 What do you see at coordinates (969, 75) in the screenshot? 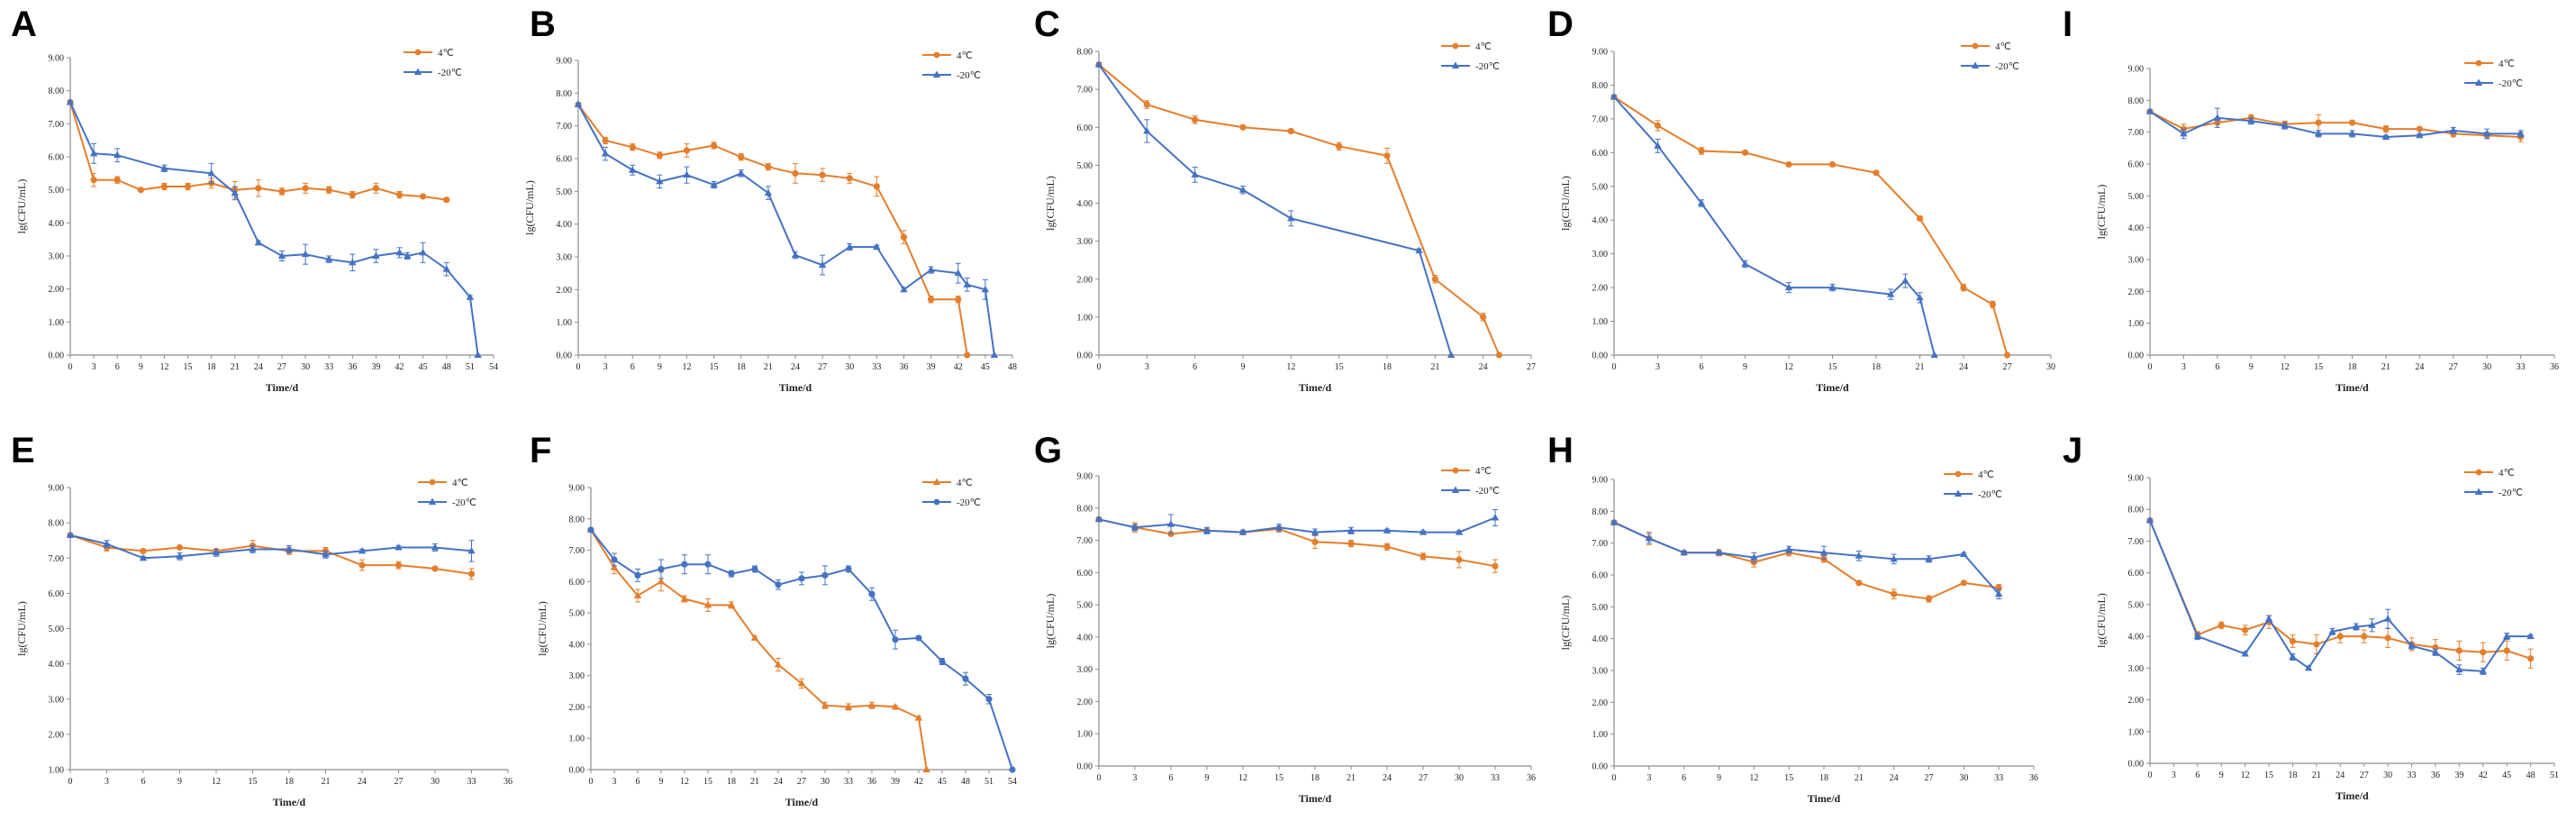
I see `legend-label: -20℃` at bounding box center [969, 75].